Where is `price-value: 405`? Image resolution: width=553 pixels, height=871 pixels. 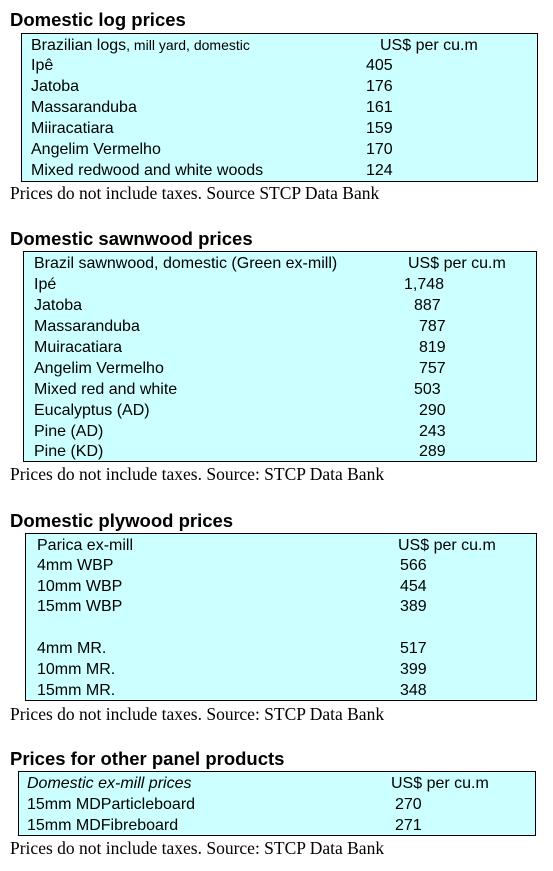
price-value: 405 is located at coordinates (379, 65).